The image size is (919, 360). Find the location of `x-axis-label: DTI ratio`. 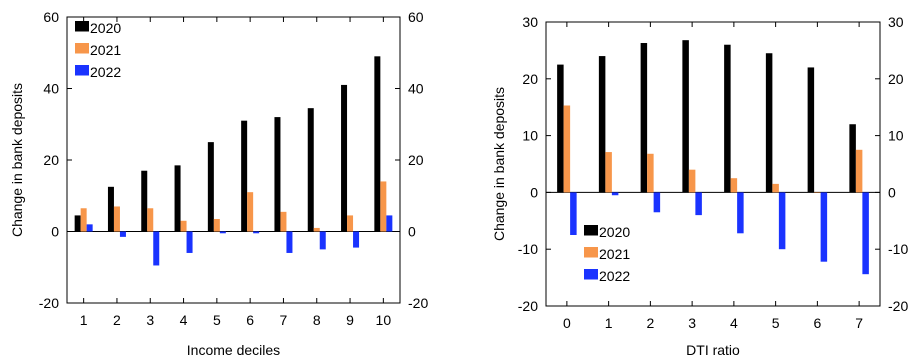

x-axis-label: DTI ratio is located at coordinates (713, 350).